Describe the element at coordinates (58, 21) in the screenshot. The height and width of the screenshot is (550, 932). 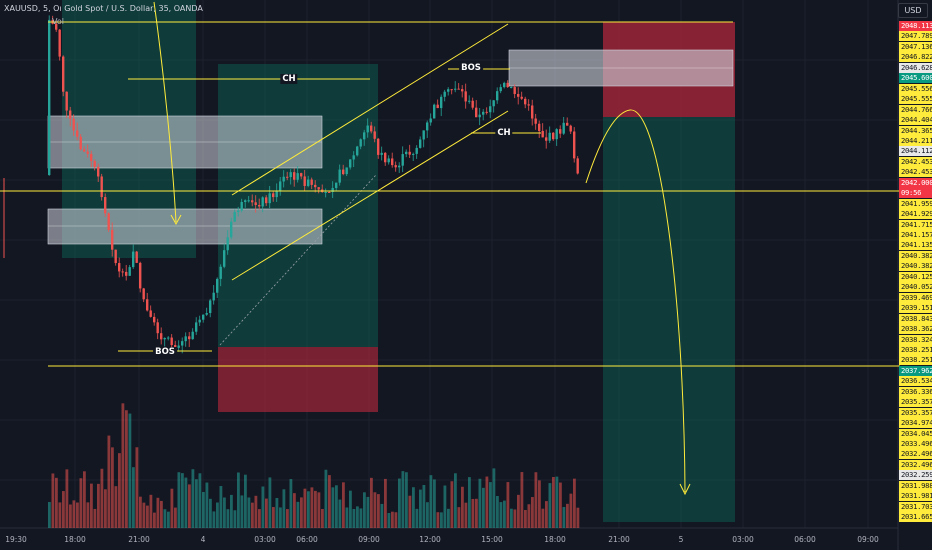
I see `volume-indicator-label: Vol` at that location.